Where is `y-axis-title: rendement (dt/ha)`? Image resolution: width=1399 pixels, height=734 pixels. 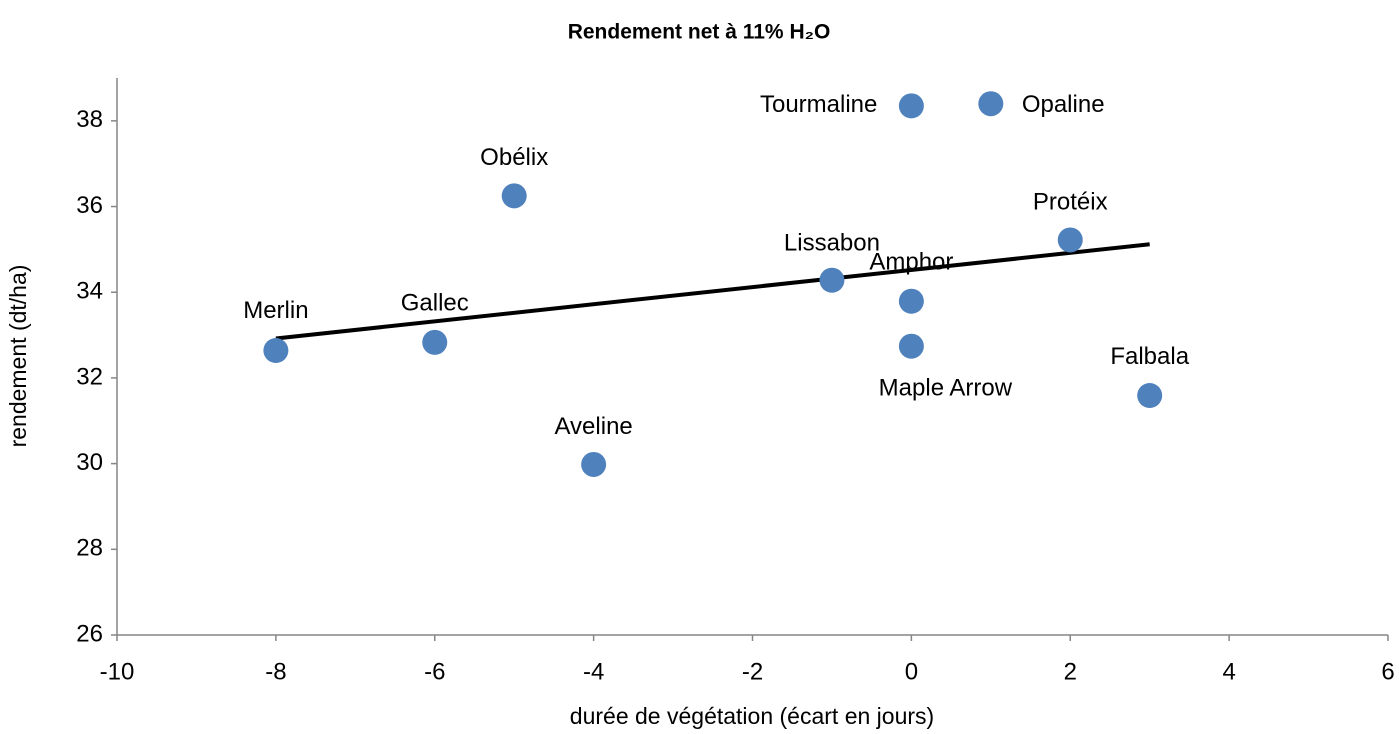 y-axis-title: rendement (dt/ha) is located at coordinates (18, 356).